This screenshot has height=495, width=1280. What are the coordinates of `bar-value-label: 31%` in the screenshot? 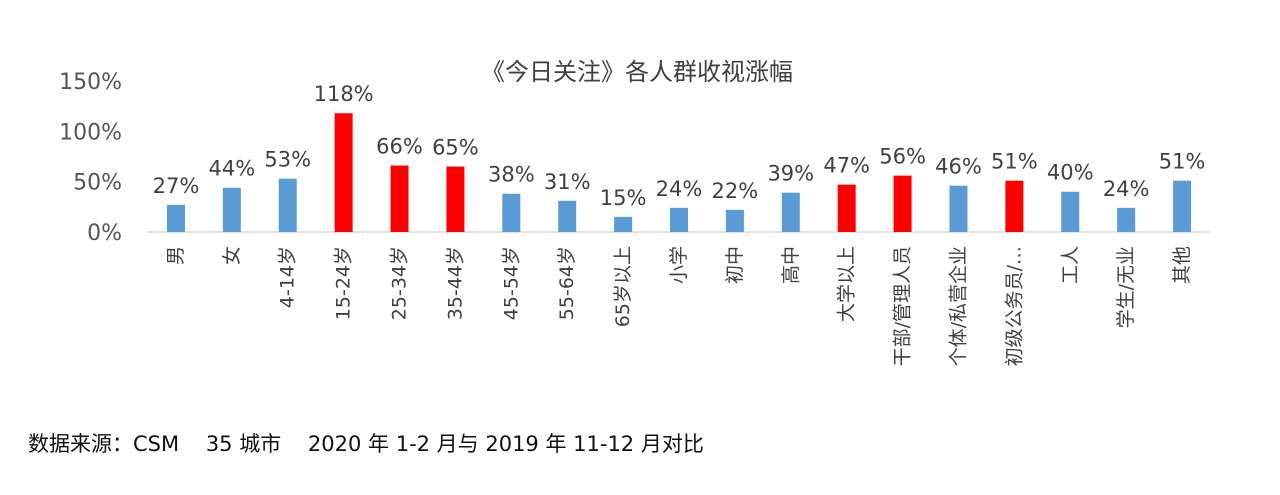 It's located at (567, 182).